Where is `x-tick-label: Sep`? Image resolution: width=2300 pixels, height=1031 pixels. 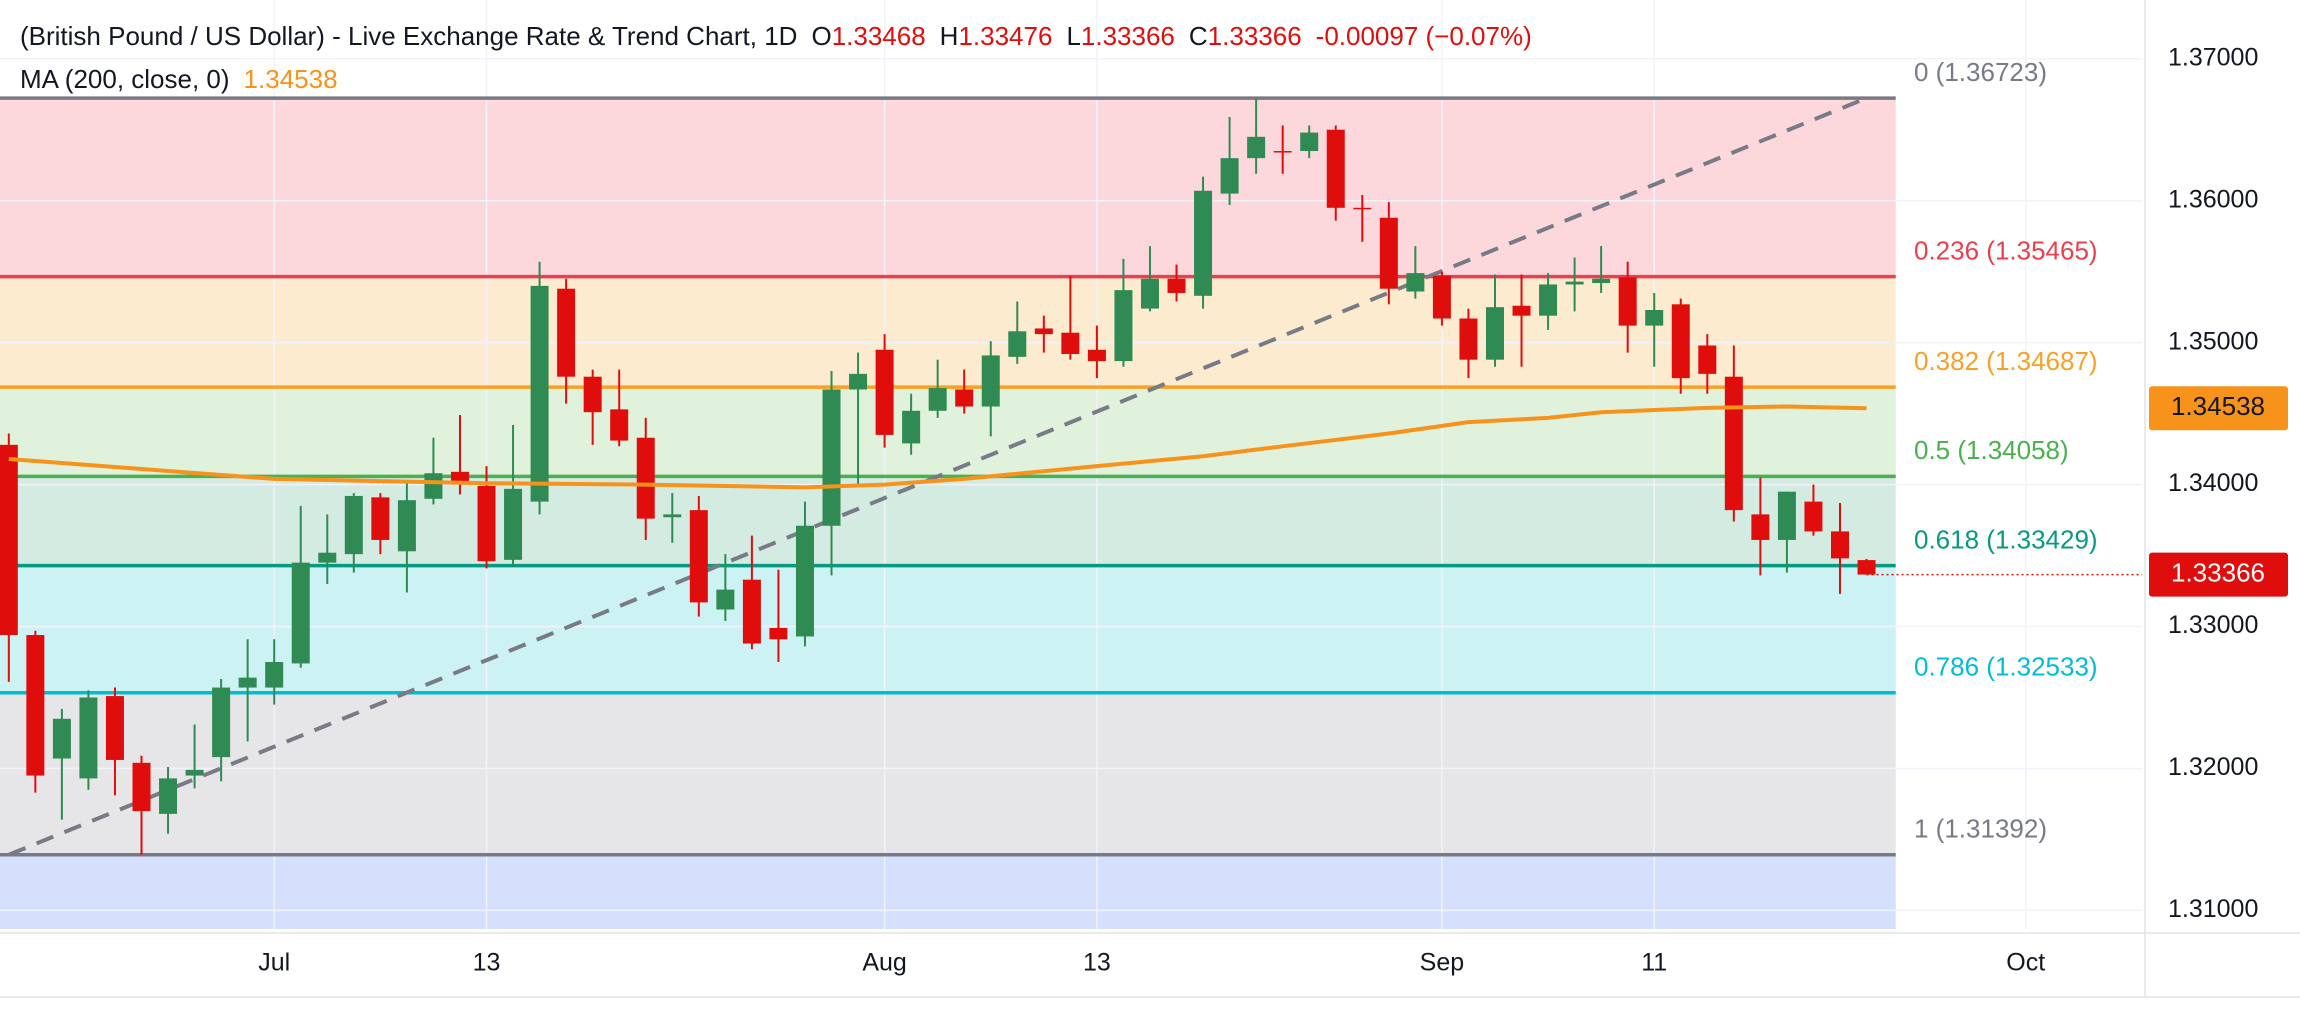 x-tick-label: Sep is located at coordinates (1442, 963).